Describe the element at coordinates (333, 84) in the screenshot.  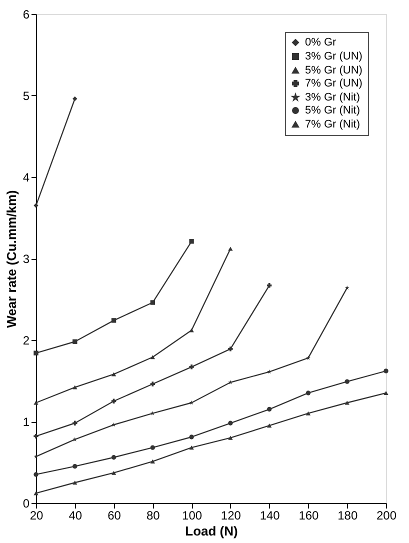
I see `legend-label: 7% Gr (UN)` at that location.